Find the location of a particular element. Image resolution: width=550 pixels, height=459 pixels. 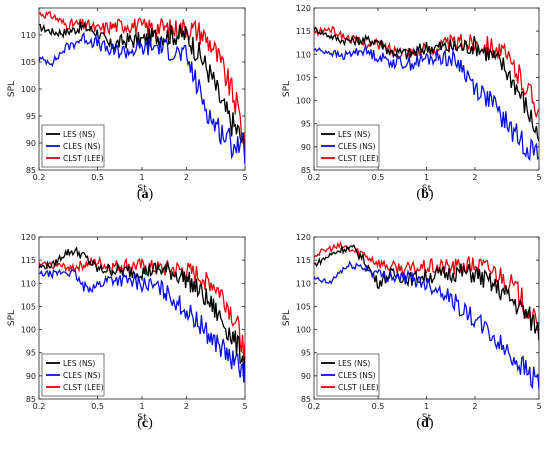

panel-label: (c) is located at coordinates (145, 423).